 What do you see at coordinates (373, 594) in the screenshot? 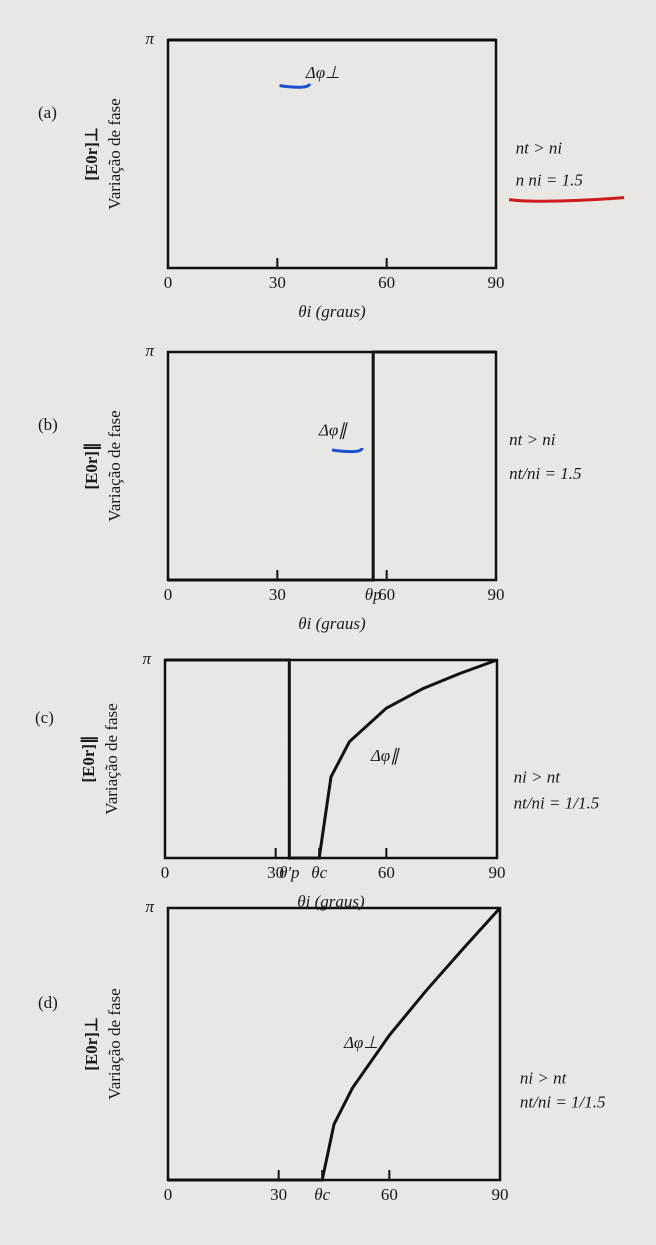
I see `x-tick-label: θp` at bounding box center [373, 594].